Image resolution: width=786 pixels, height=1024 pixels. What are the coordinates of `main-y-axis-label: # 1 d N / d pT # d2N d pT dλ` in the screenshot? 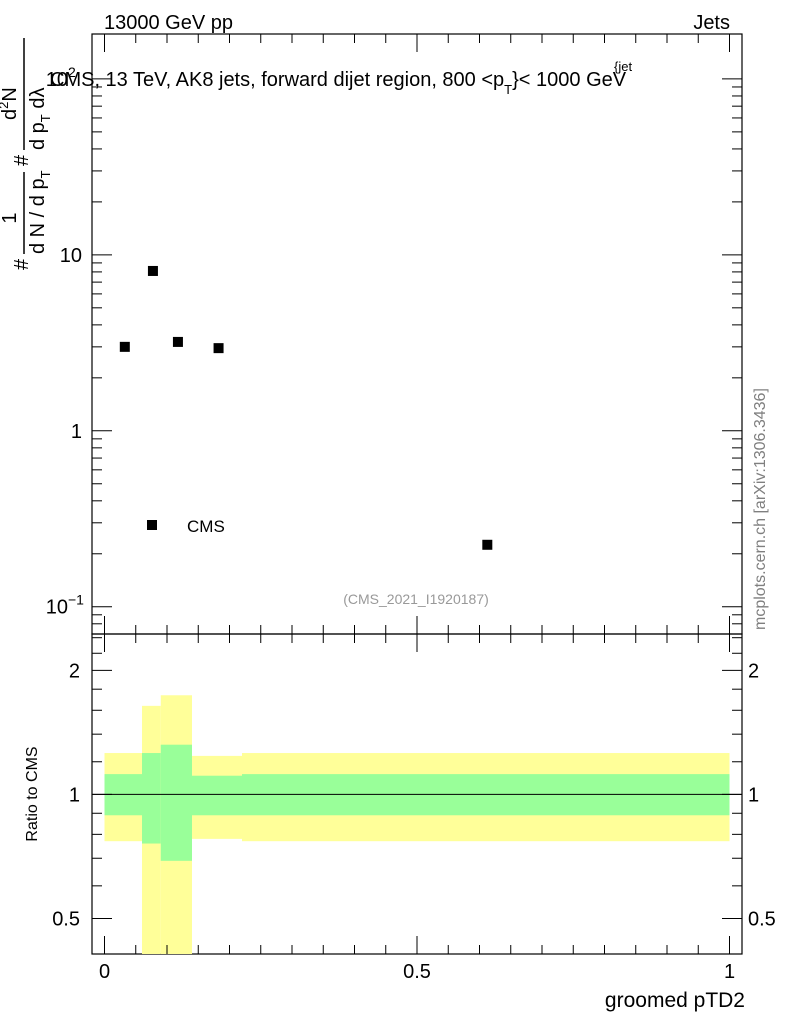 It's located at (26, 154).